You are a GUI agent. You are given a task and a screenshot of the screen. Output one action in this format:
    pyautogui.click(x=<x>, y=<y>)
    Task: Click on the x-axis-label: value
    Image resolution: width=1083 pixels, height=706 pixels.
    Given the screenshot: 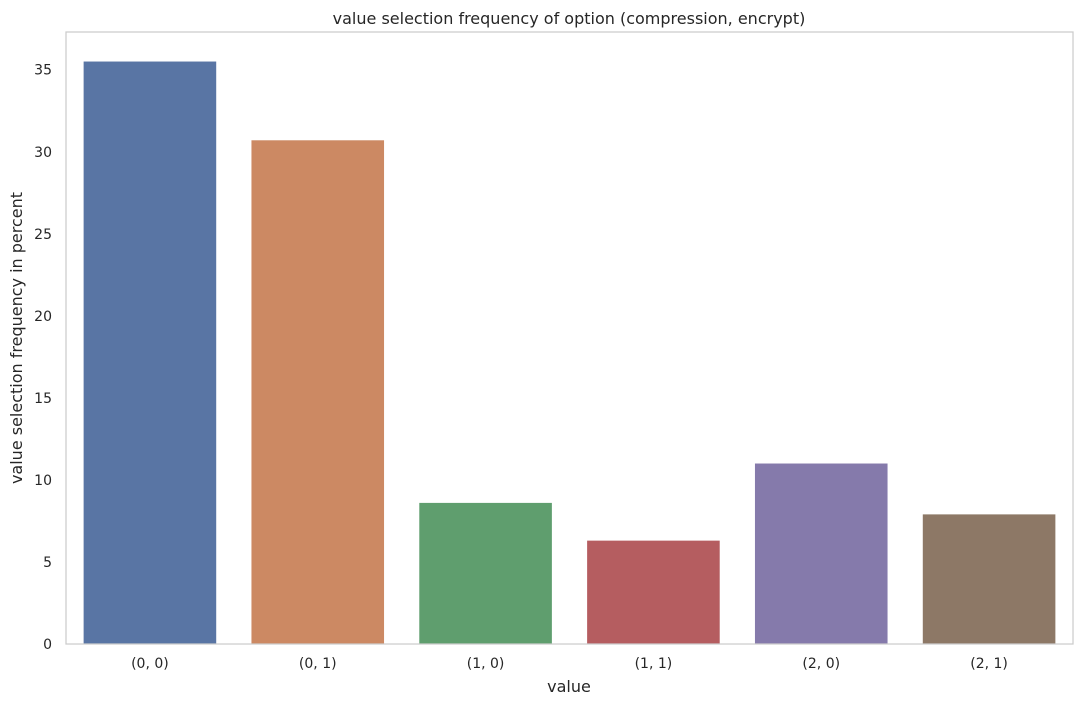 What is the action you would take?
    pyautogui.click(x=569, y=686)
    